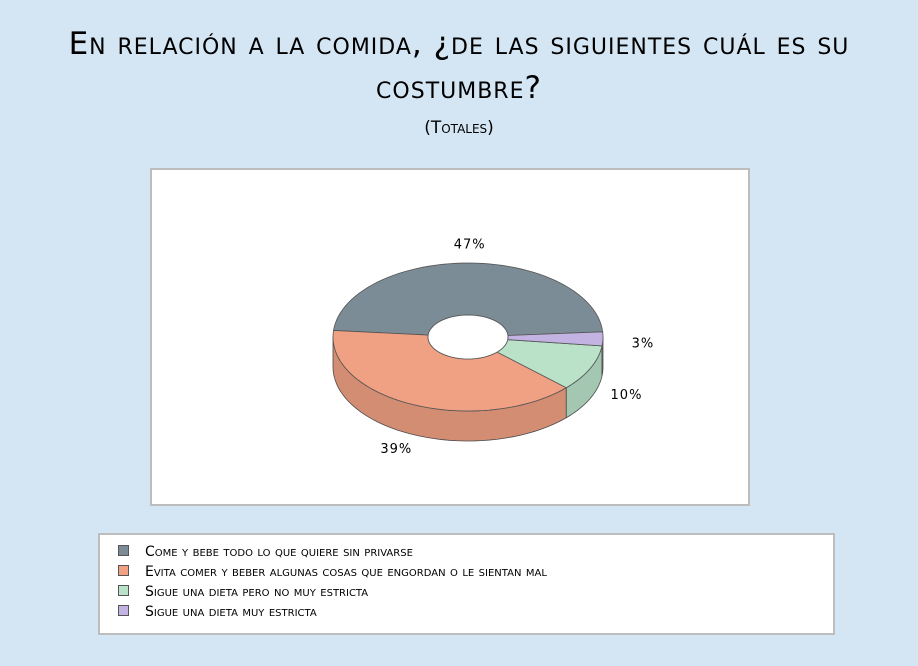  I want to click on hole, so click(468, 337).